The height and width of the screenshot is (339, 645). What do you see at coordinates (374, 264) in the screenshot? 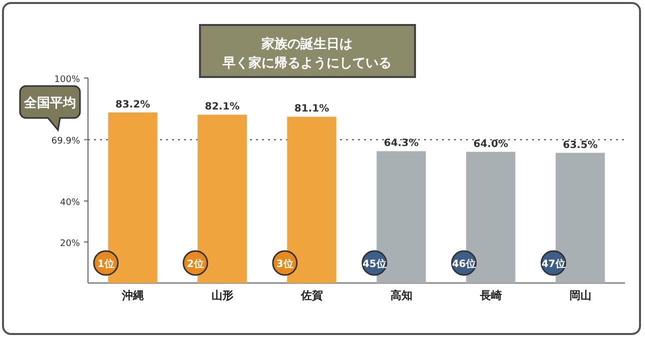
I see `annotation: 45位` at bounding box center [374, 264].